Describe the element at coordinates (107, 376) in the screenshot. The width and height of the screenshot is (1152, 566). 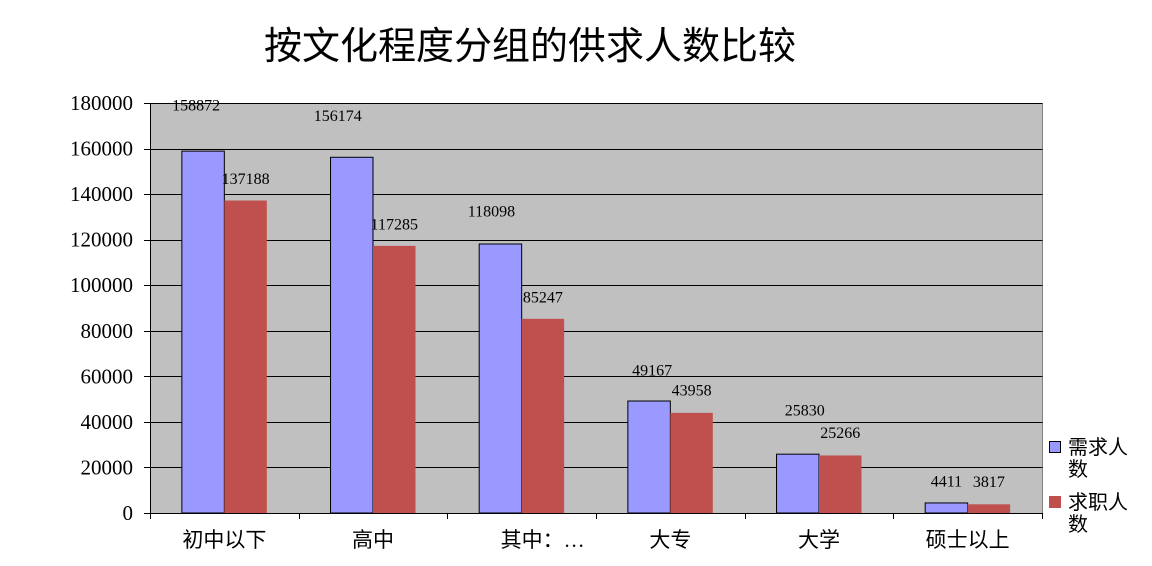
I see `y-tick-label: 60000` at that location.